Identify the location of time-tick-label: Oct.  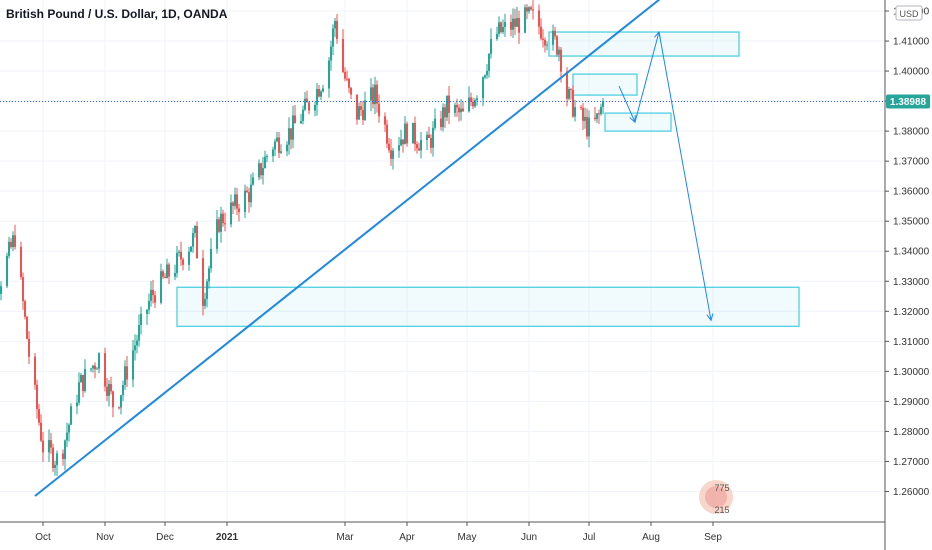
(43, 537).